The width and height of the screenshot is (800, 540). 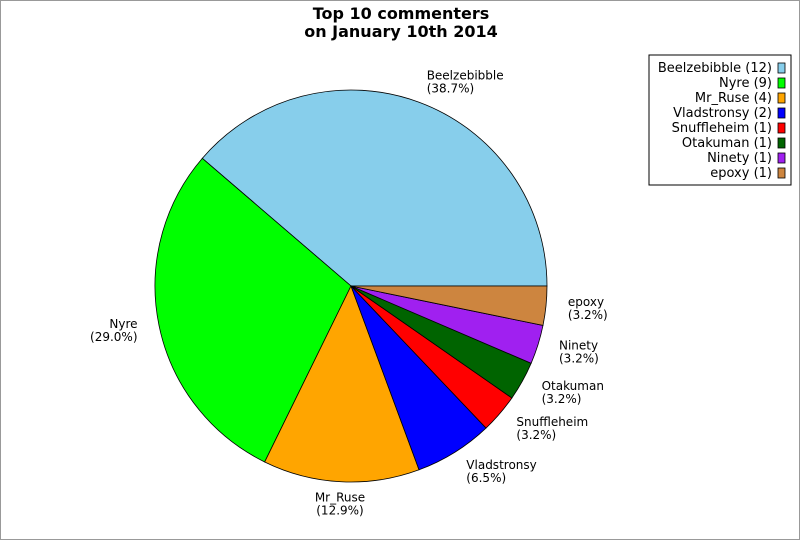 What do you see at coordinates (342, 383) in the screenshot?
I see `pie-slice-mr-ruse` at bounding box center [342, 383].